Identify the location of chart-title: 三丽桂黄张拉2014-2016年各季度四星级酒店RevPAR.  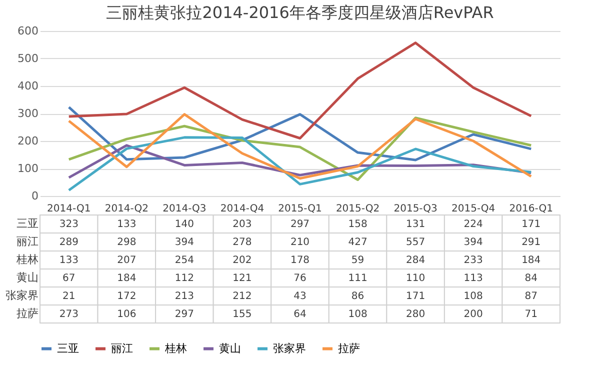
(300, 12).